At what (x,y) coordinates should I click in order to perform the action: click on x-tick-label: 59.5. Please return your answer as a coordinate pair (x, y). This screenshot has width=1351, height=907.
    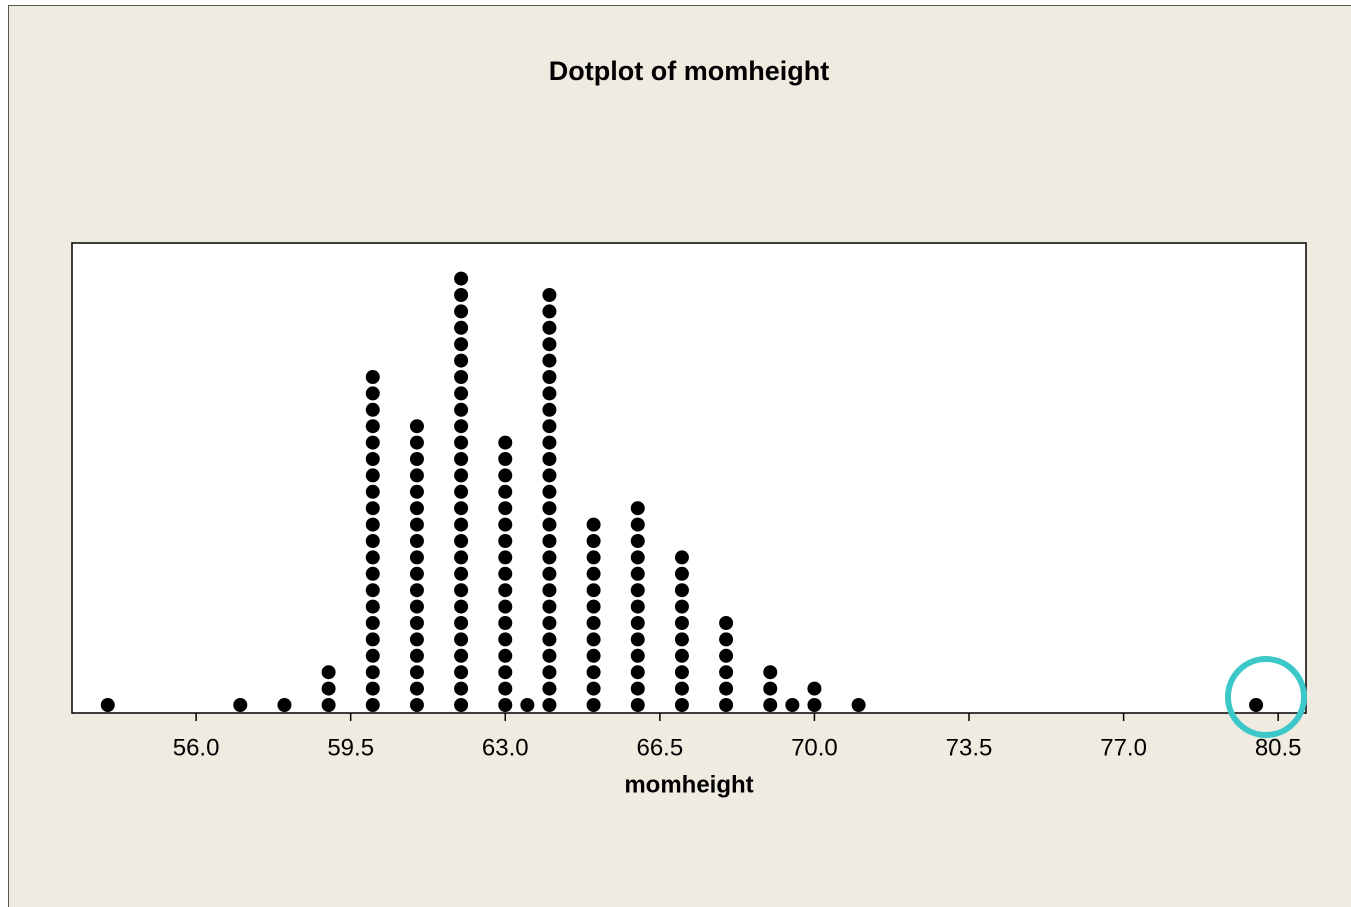
    Looking at the image, I should click on (350, 747).